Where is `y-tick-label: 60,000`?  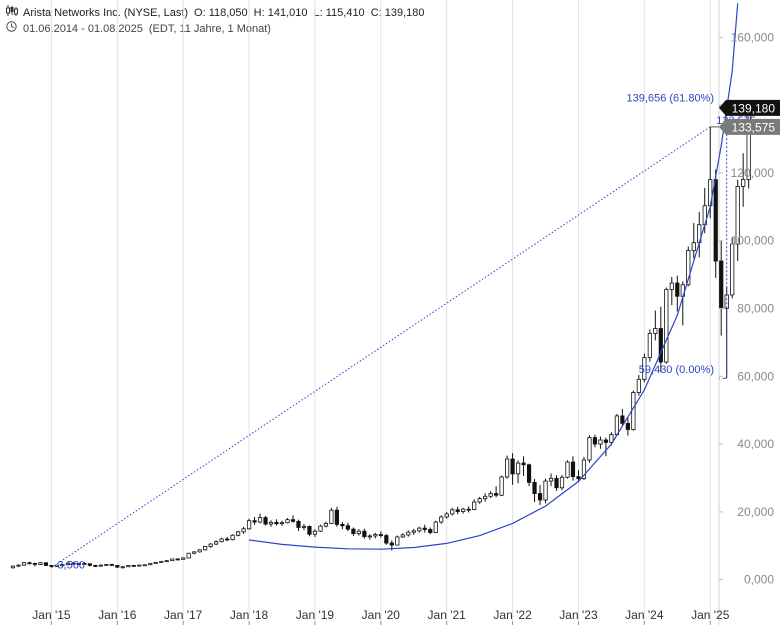
y-tick-label: 60,000 is located at coordinates (755, 376).